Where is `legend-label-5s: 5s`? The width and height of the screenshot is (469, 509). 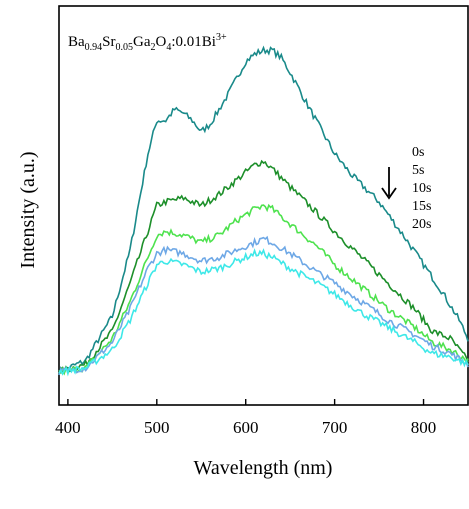 legend-label-5s: 5s is located at coordinates (418, 170).